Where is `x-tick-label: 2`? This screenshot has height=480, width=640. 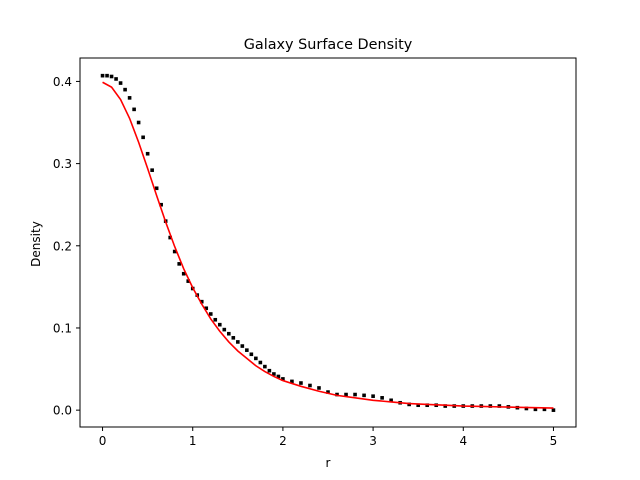
x-tick-label: 2 is located at coordinates (283, 441).